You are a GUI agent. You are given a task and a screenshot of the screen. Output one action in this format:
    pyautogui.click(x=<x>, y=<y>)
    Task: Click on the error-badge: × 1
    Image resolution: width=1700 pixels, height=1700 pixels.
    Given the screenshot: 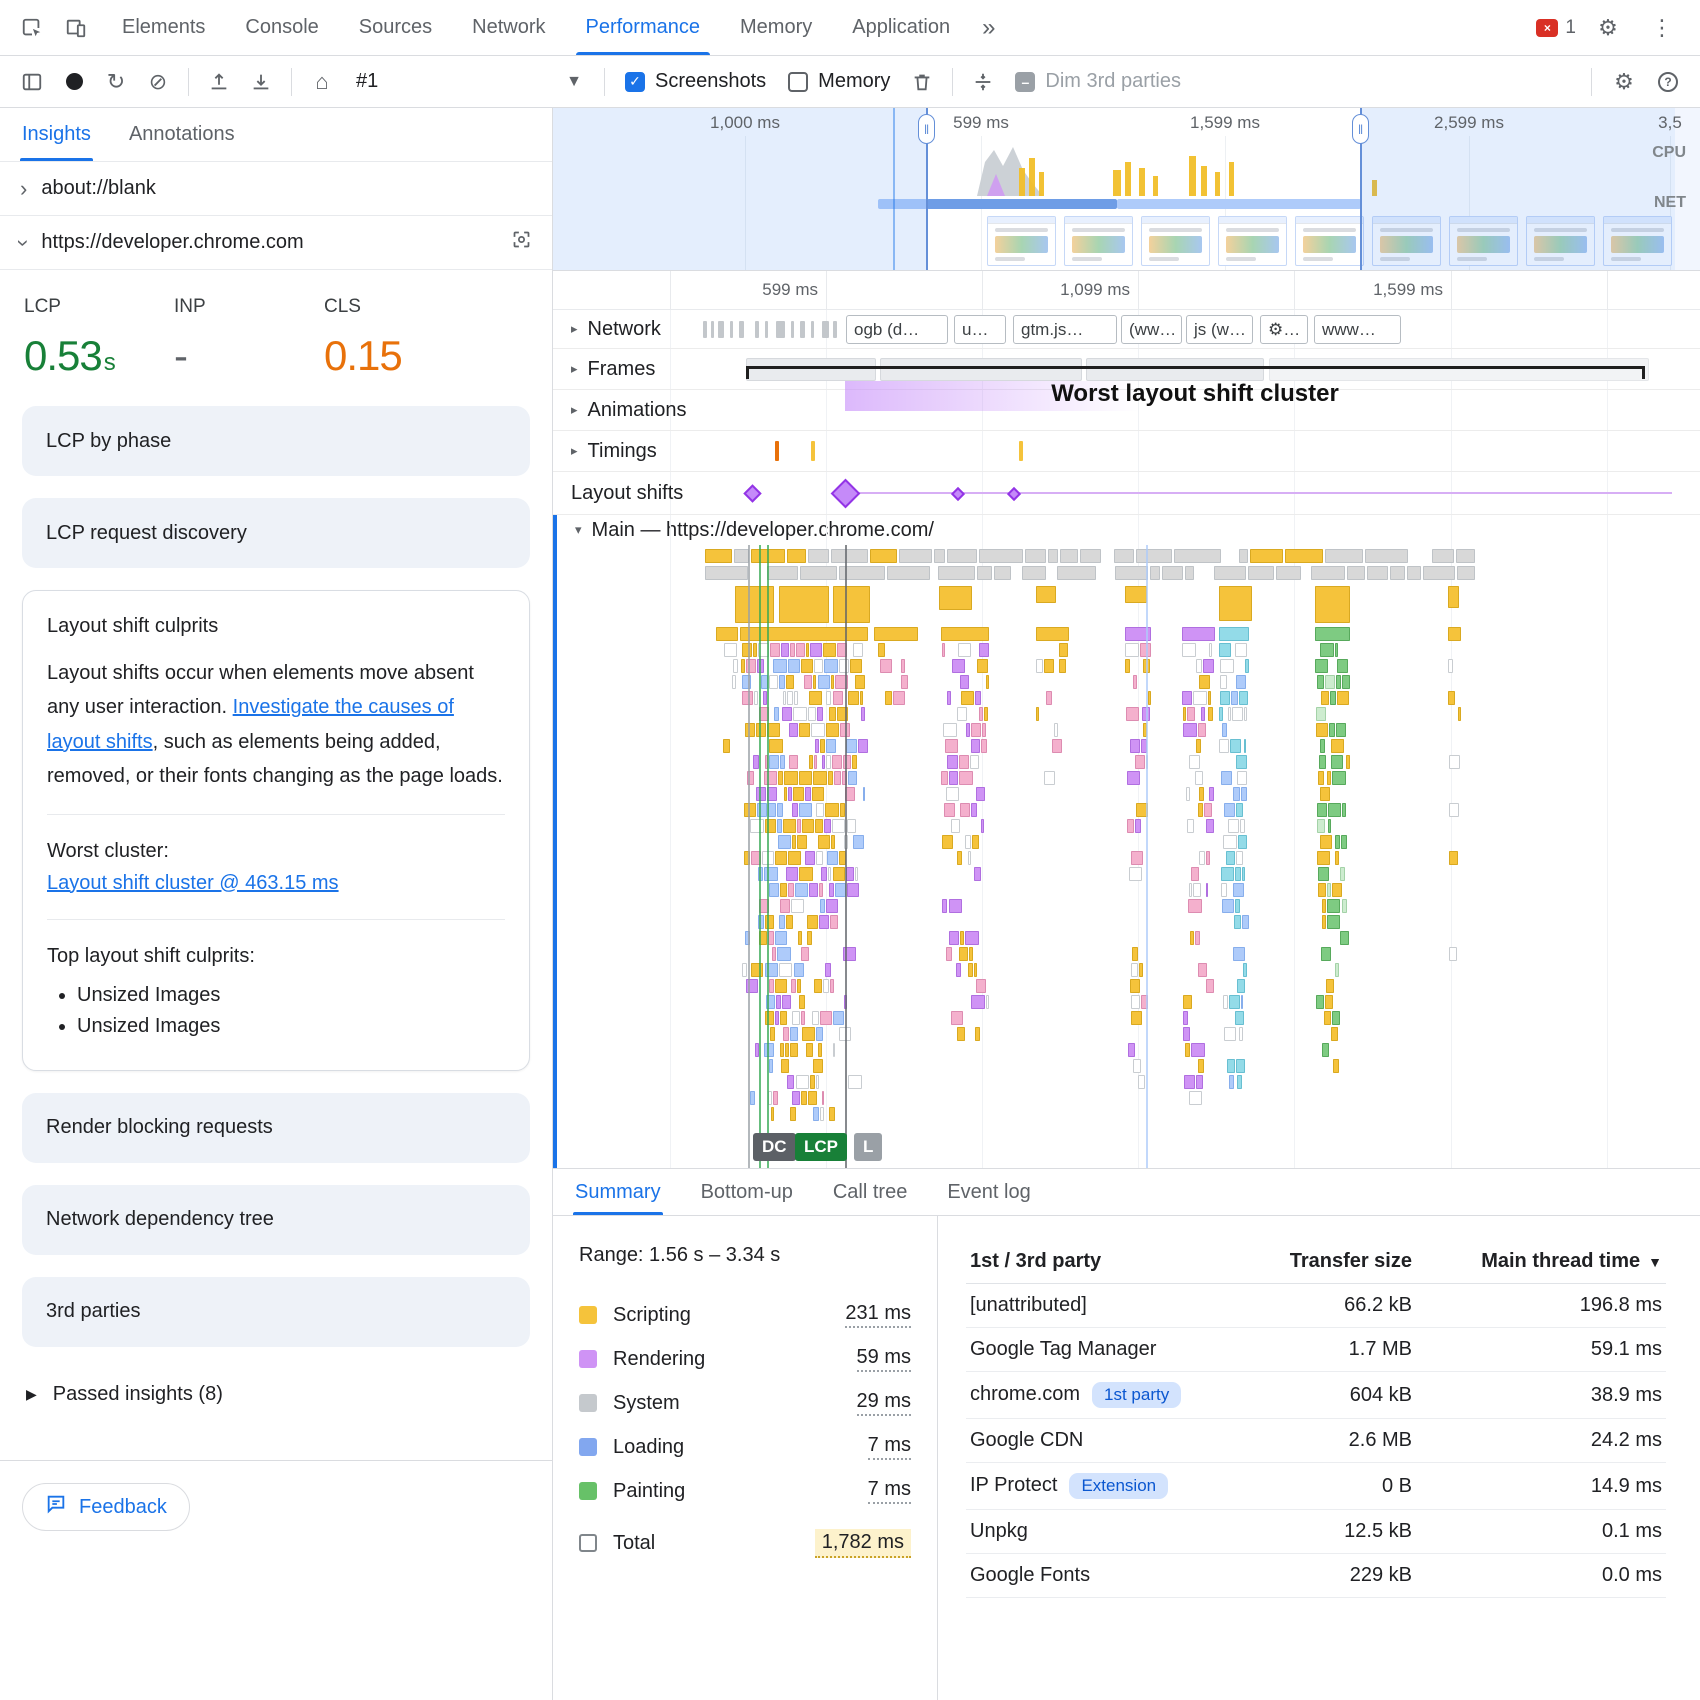 What is the action you would take?
    pyautogui.click(x=1556, y=28)
    